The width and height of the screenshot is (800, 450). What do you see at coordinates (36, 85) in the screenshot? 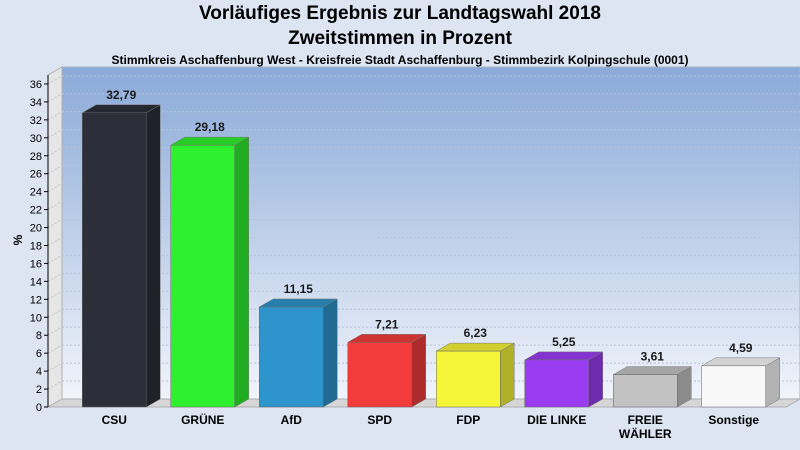
I see `y-tick-label: 36` at bounding box center [36, 85].